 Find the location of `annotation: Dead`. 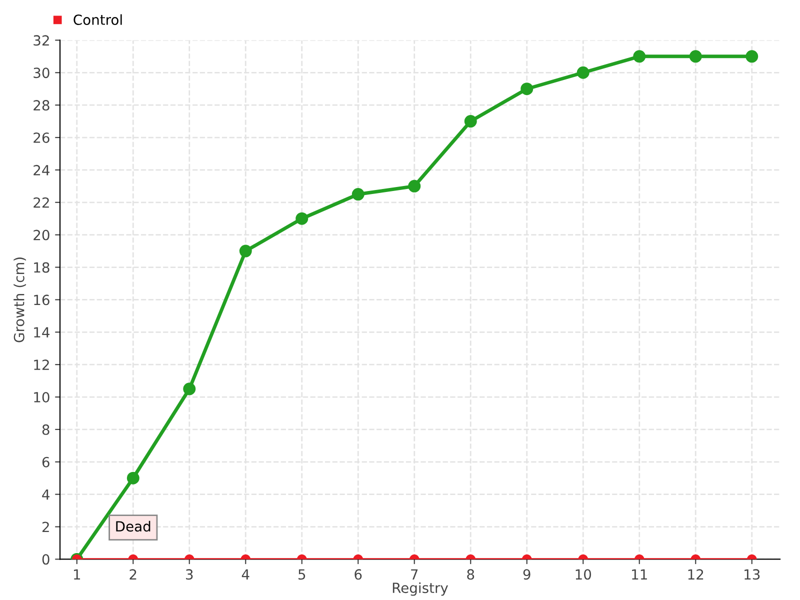

annotation: Dead is located at coordinates (133, 526).